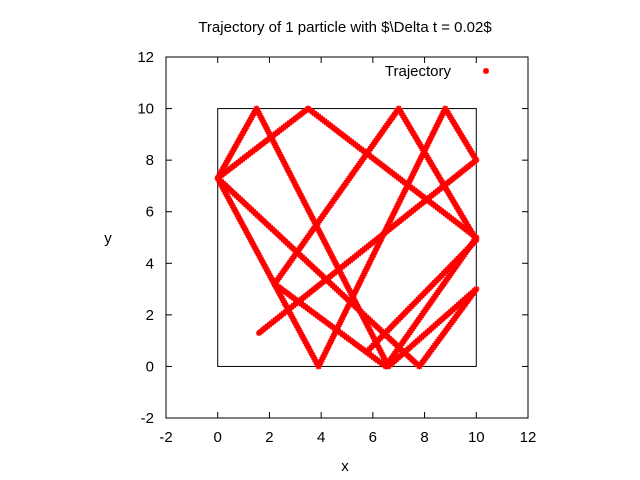 The height and width of the screenshot is (480, 640). Describe the element at coordinates (373, 437) in the screenshot. I see `x-tick-label: 6` at that location.